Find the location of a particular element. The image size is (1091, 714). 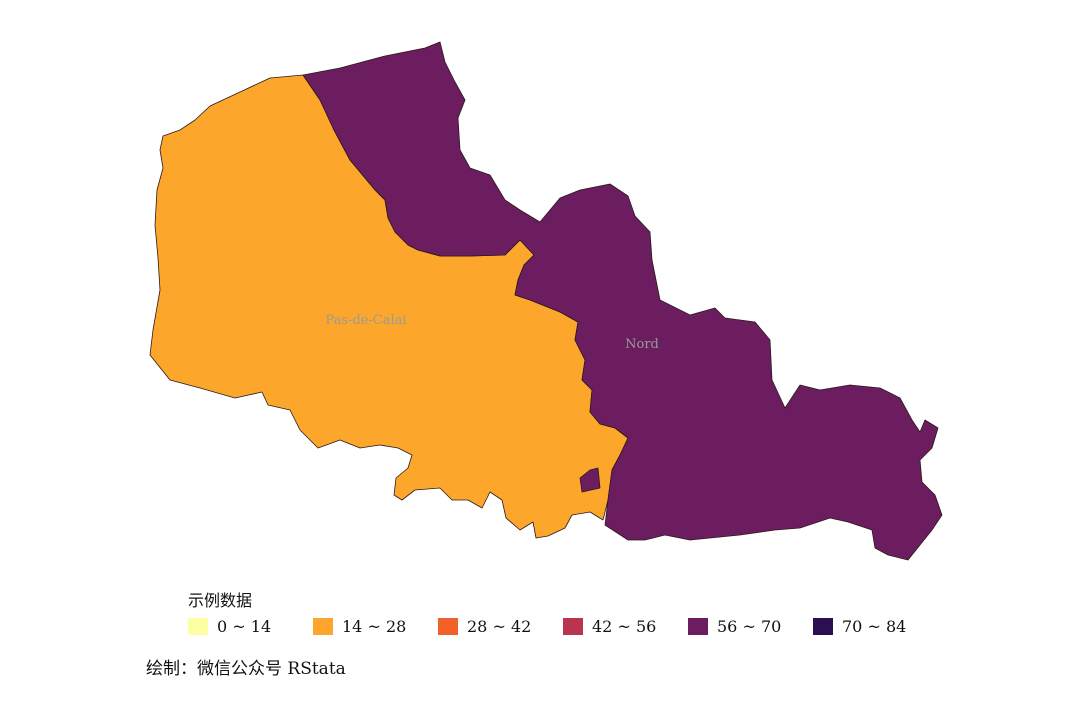

legend-item: 56 ~ 70 is located at coordinates (750, 626).